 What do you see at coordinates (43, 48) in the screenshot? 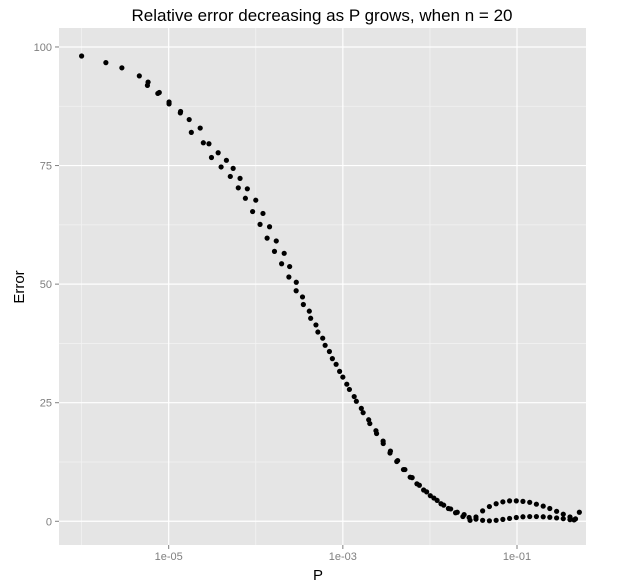
I see `y-tick-label: 100` at bounding box center [43, 48].